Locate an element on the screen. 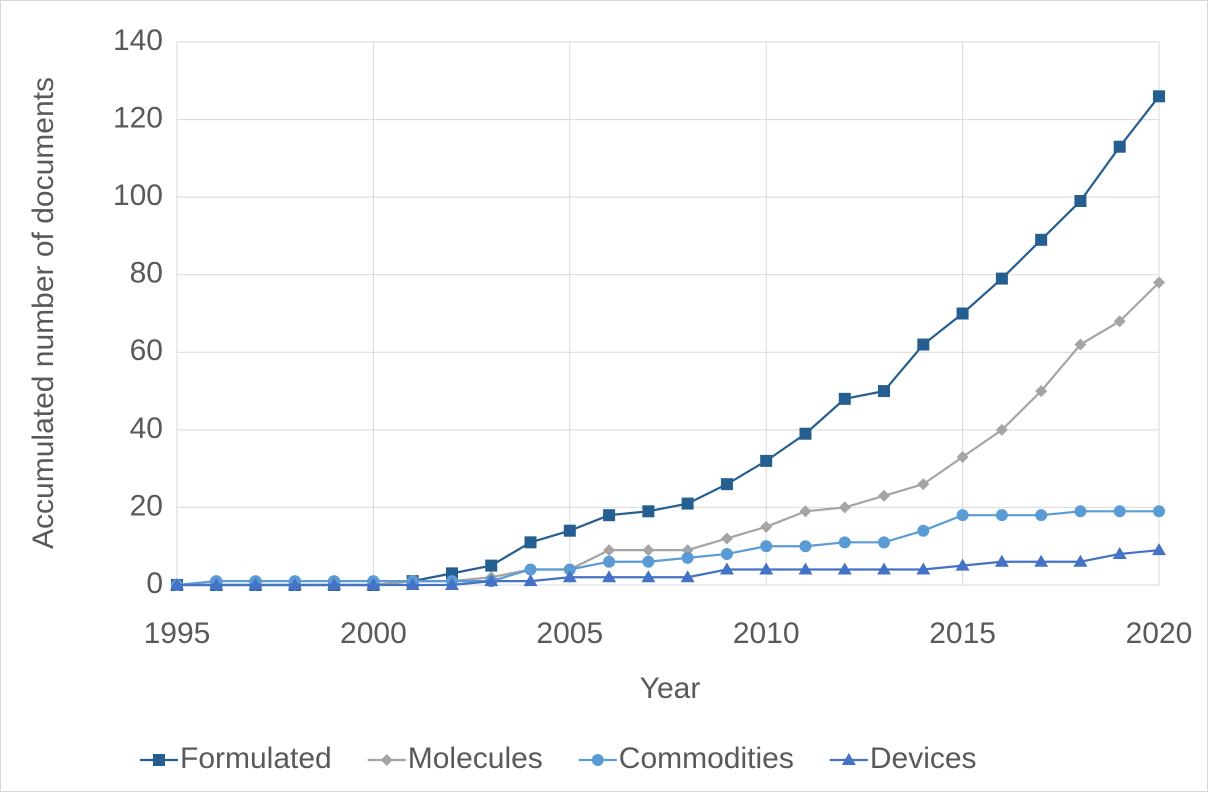 The image size is (1208, 792). legend-label: Formulated is located at coordinates (256, 758).